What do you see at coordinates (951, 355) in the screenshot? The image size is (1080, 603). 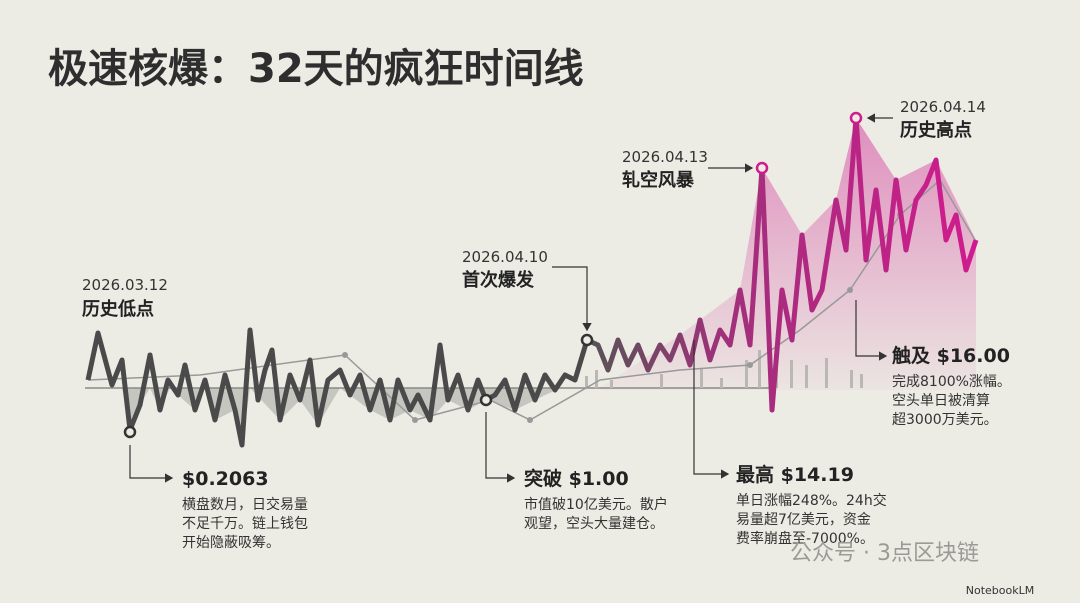 I see `callout-headline: 触及 $16.00` at bounding box center [951, 355].